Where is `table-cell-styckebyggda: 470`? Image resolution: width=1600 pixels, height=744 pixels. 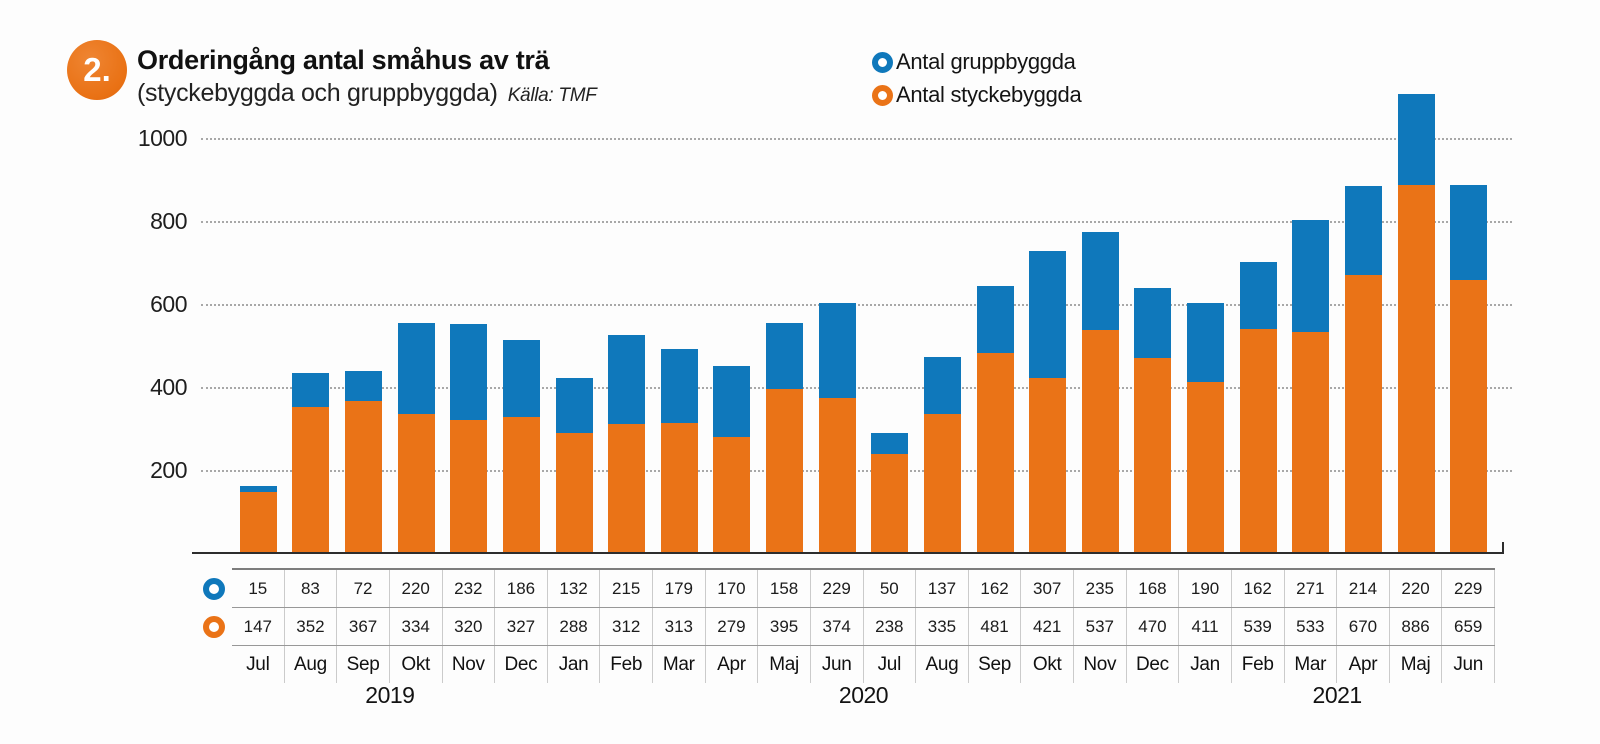 table-cell-styckebyggda: 470 is located at coordinates (1153, 626).